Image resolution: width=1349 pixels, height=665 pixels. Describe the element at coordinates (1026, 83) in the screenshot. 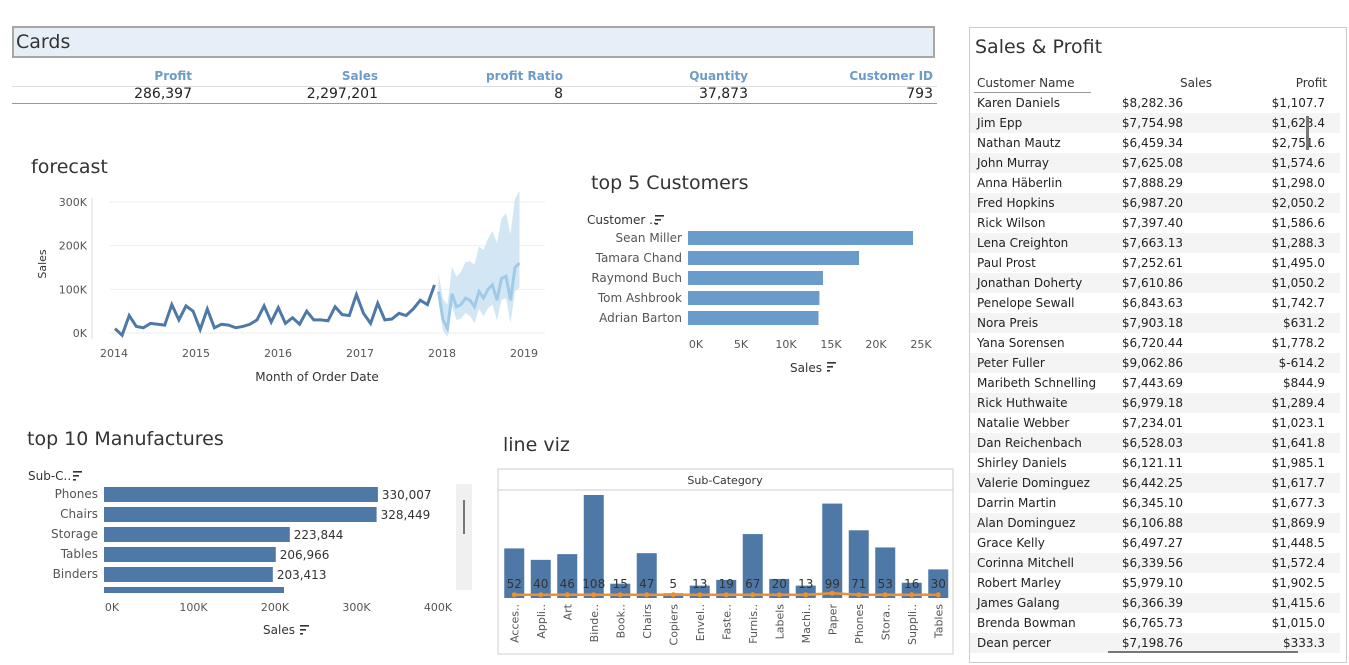

I see `col-header-customer: Customer Name` at that location.